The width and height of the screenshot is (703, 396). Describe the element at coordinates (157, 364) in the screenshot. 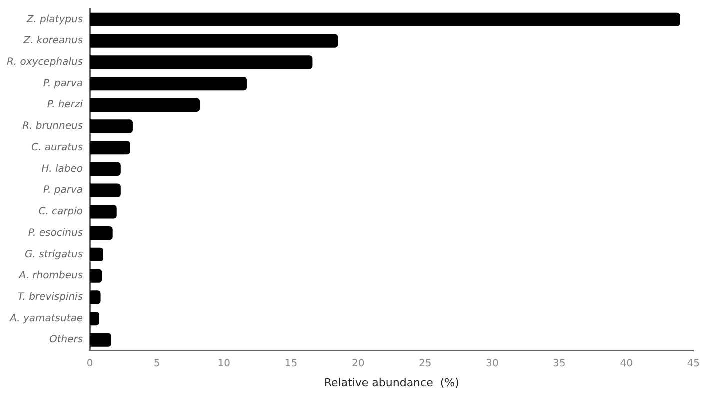

I see `x-tick-label: 5` at that location.